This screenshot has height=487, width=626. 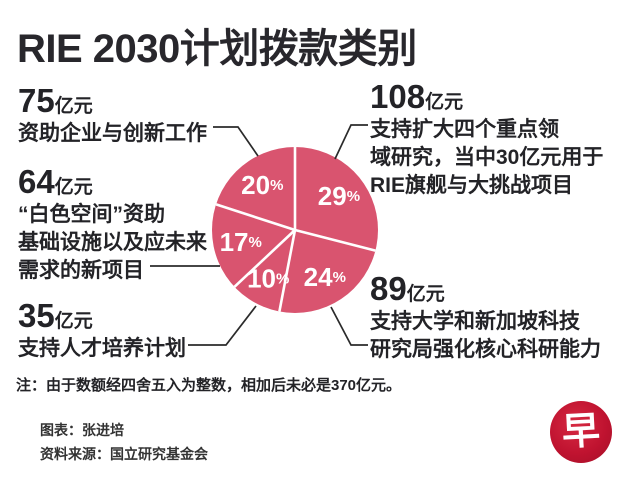 What do you see at coordinates (325, 277) in the screenshot?
I see `pie-slice-label: 24%` at bounding box center [325, 277].